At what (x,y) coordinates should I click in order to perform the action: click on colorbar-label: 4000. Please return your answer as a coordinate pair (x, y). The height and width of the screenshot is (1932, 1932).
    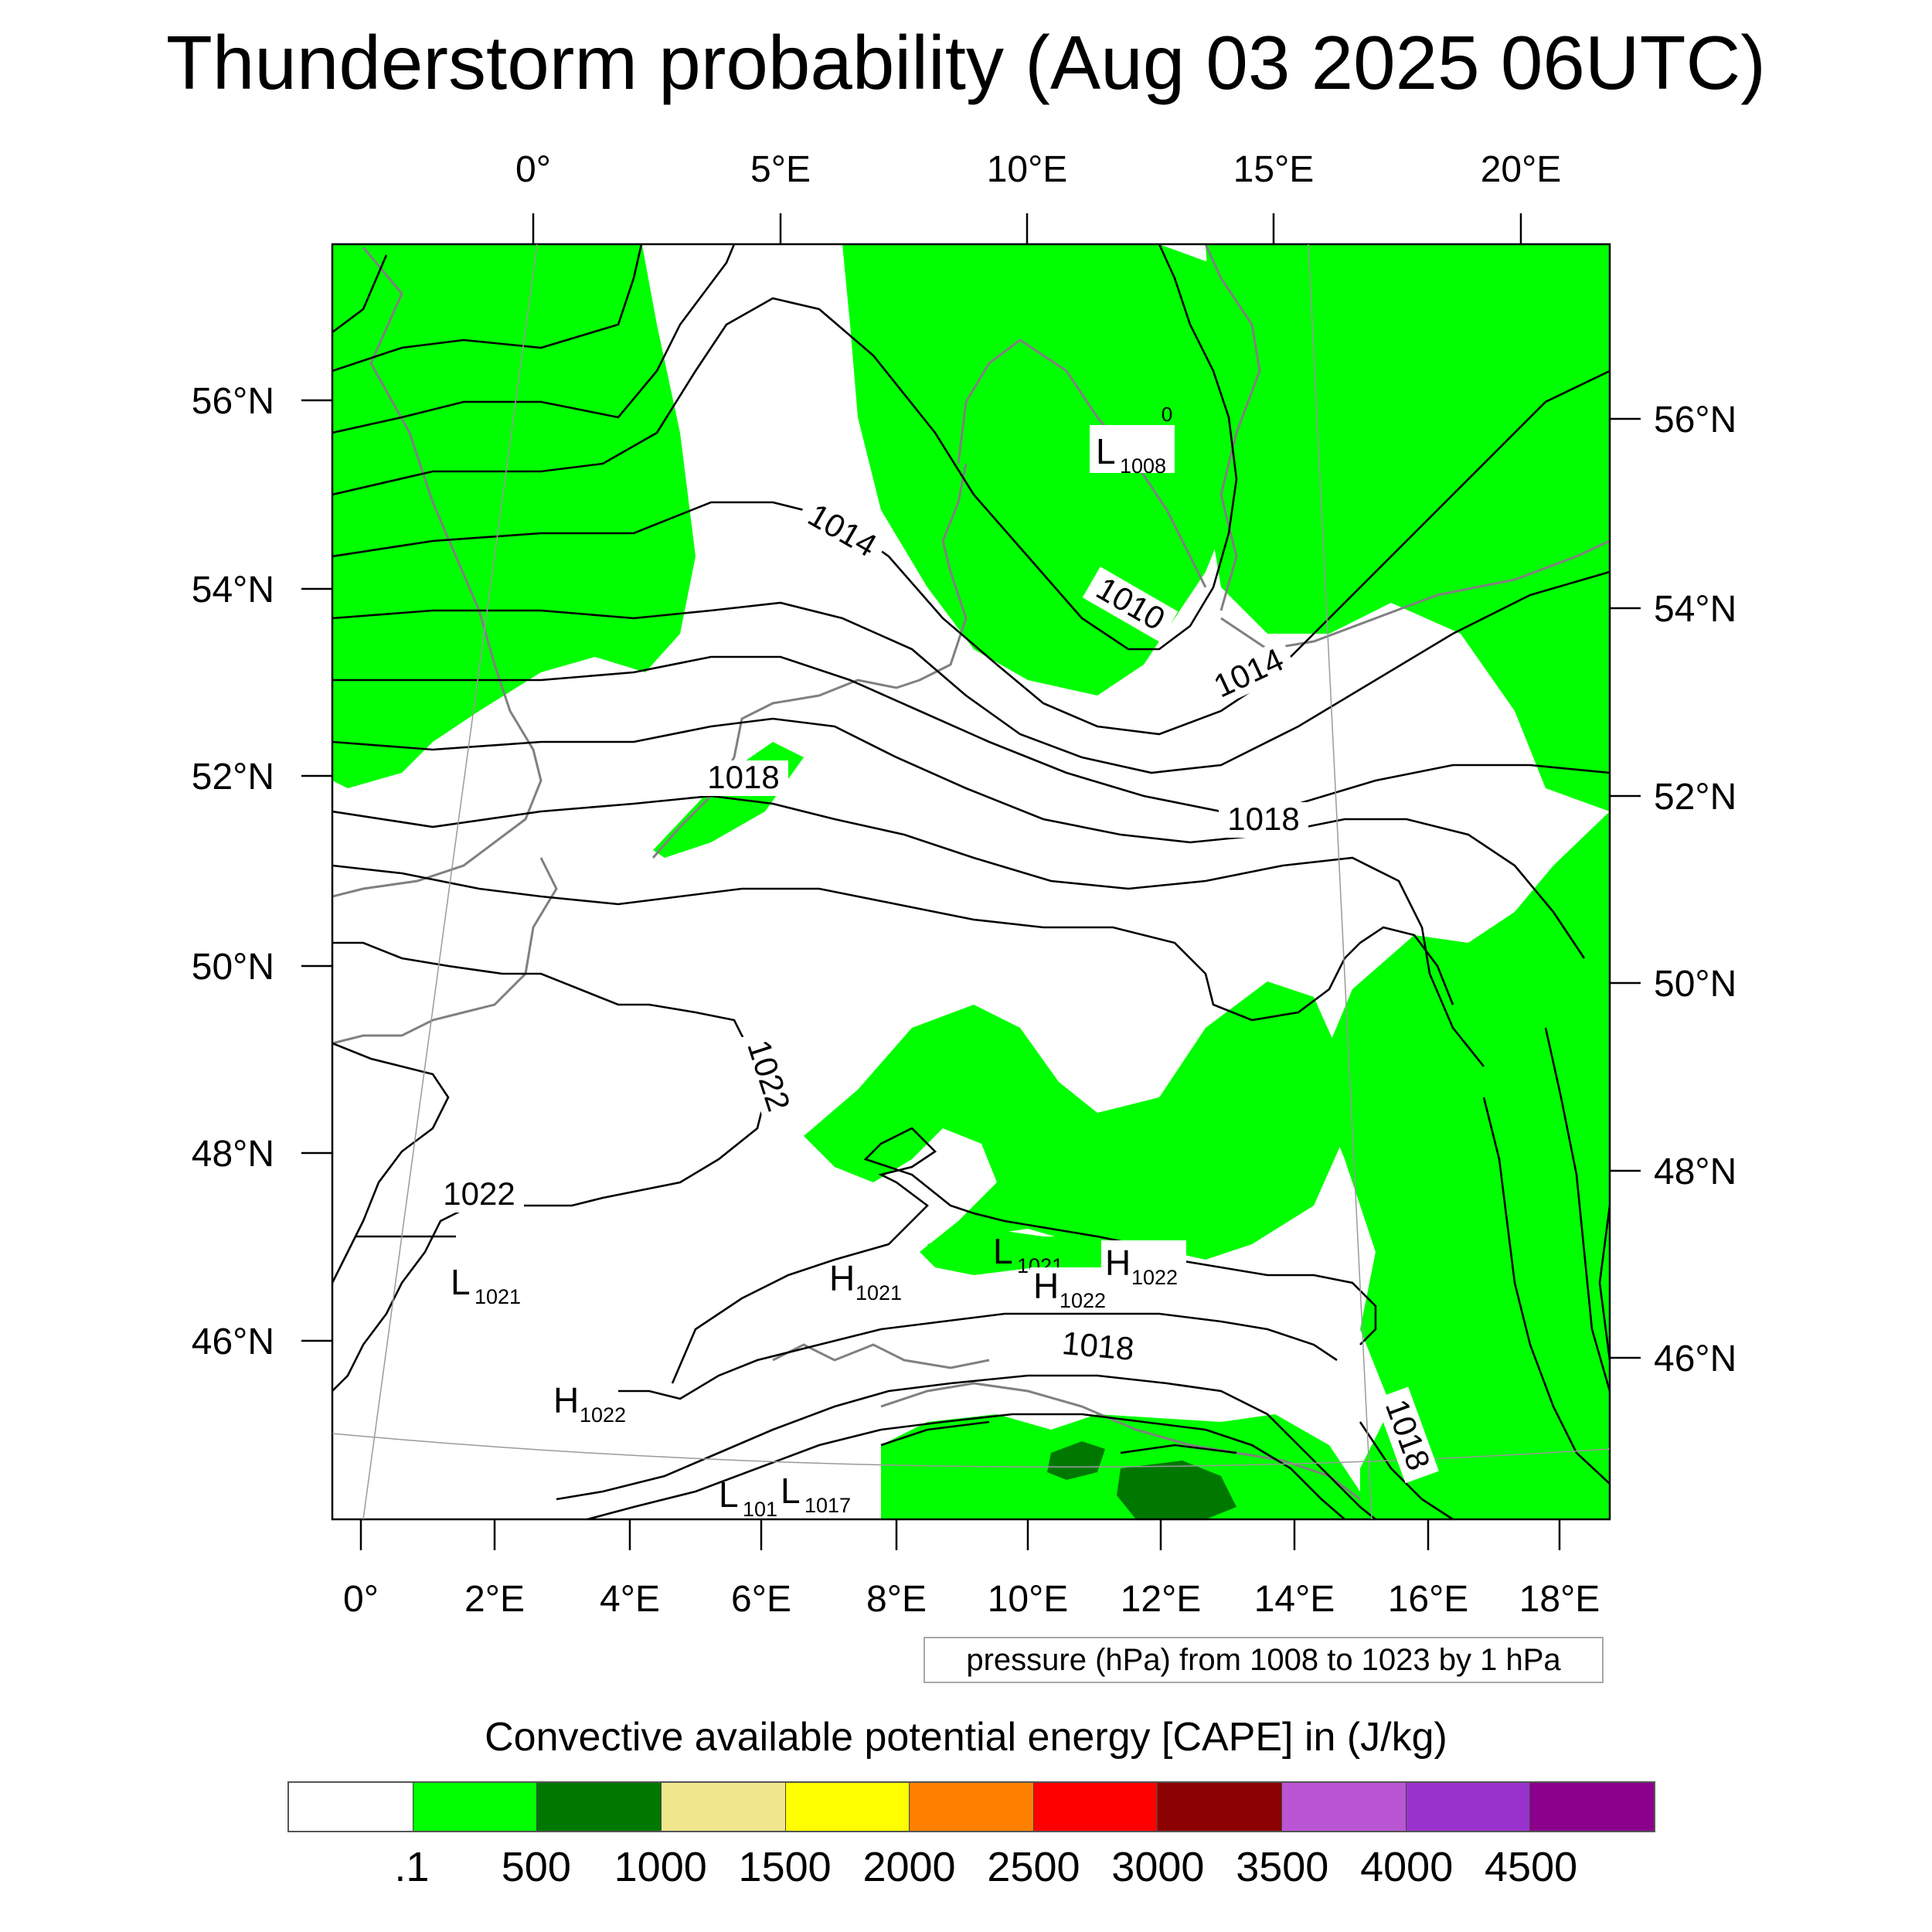
    Looking at the image, I should click on (1407, 1867).